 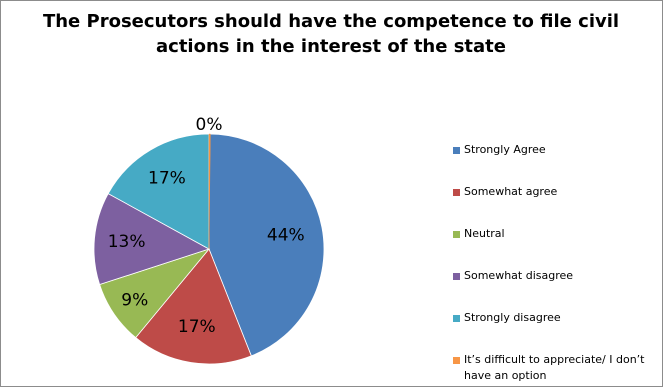 What do you see at coordinates (158, 191) in the screenshot?
I see `pie-slice-strongly-disagree` at bounding box center [158, 191].